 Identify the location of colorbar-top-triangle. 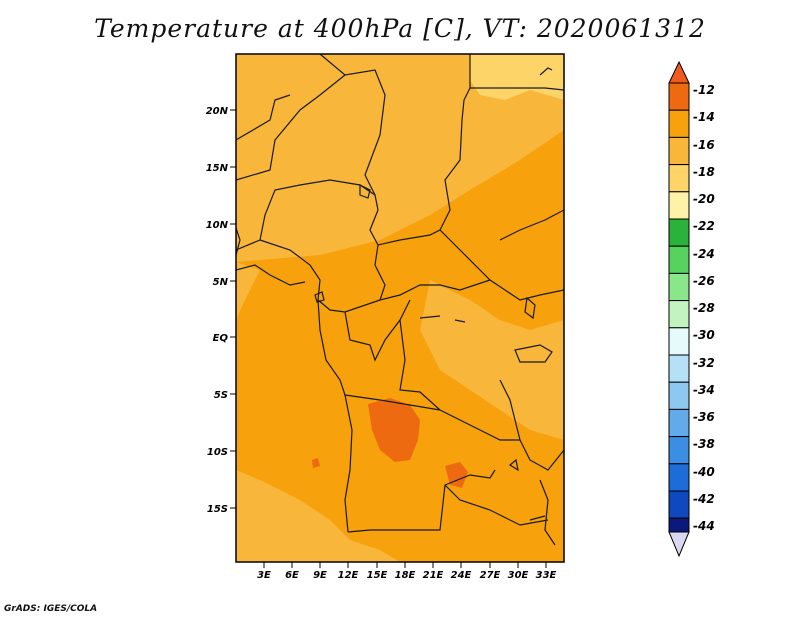
(679, 72).